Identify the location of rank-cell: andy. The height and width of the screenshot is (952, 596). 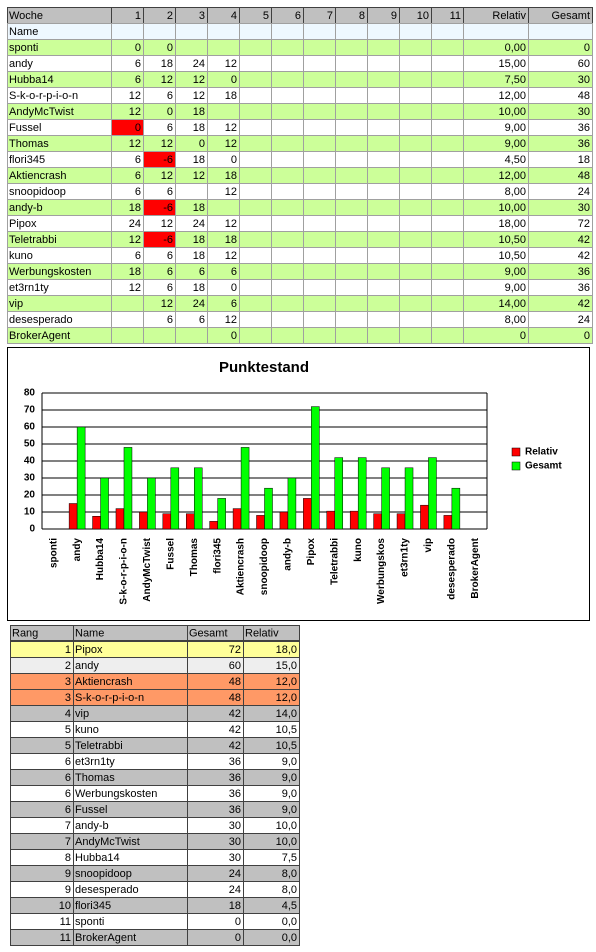
(87, 666).